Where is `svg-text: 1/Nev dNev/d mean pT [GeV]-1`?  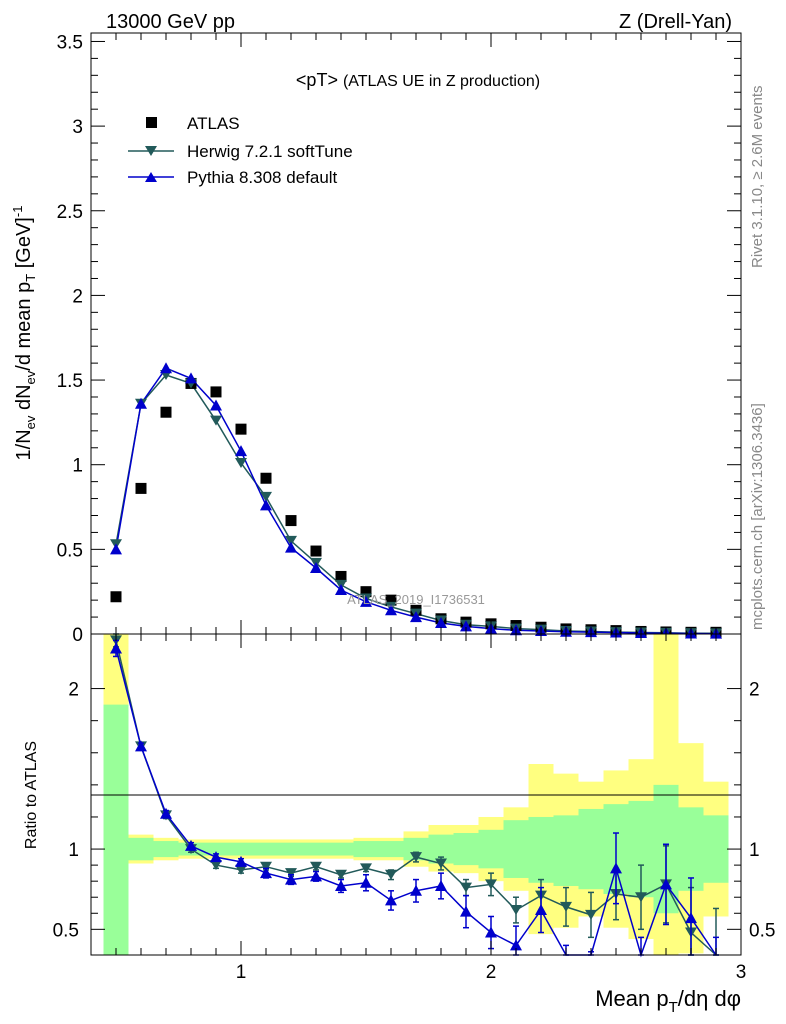 svg-text: 1/Nev dNev/d mean pT [GeV]-1 is located at coordinates (24, 333).